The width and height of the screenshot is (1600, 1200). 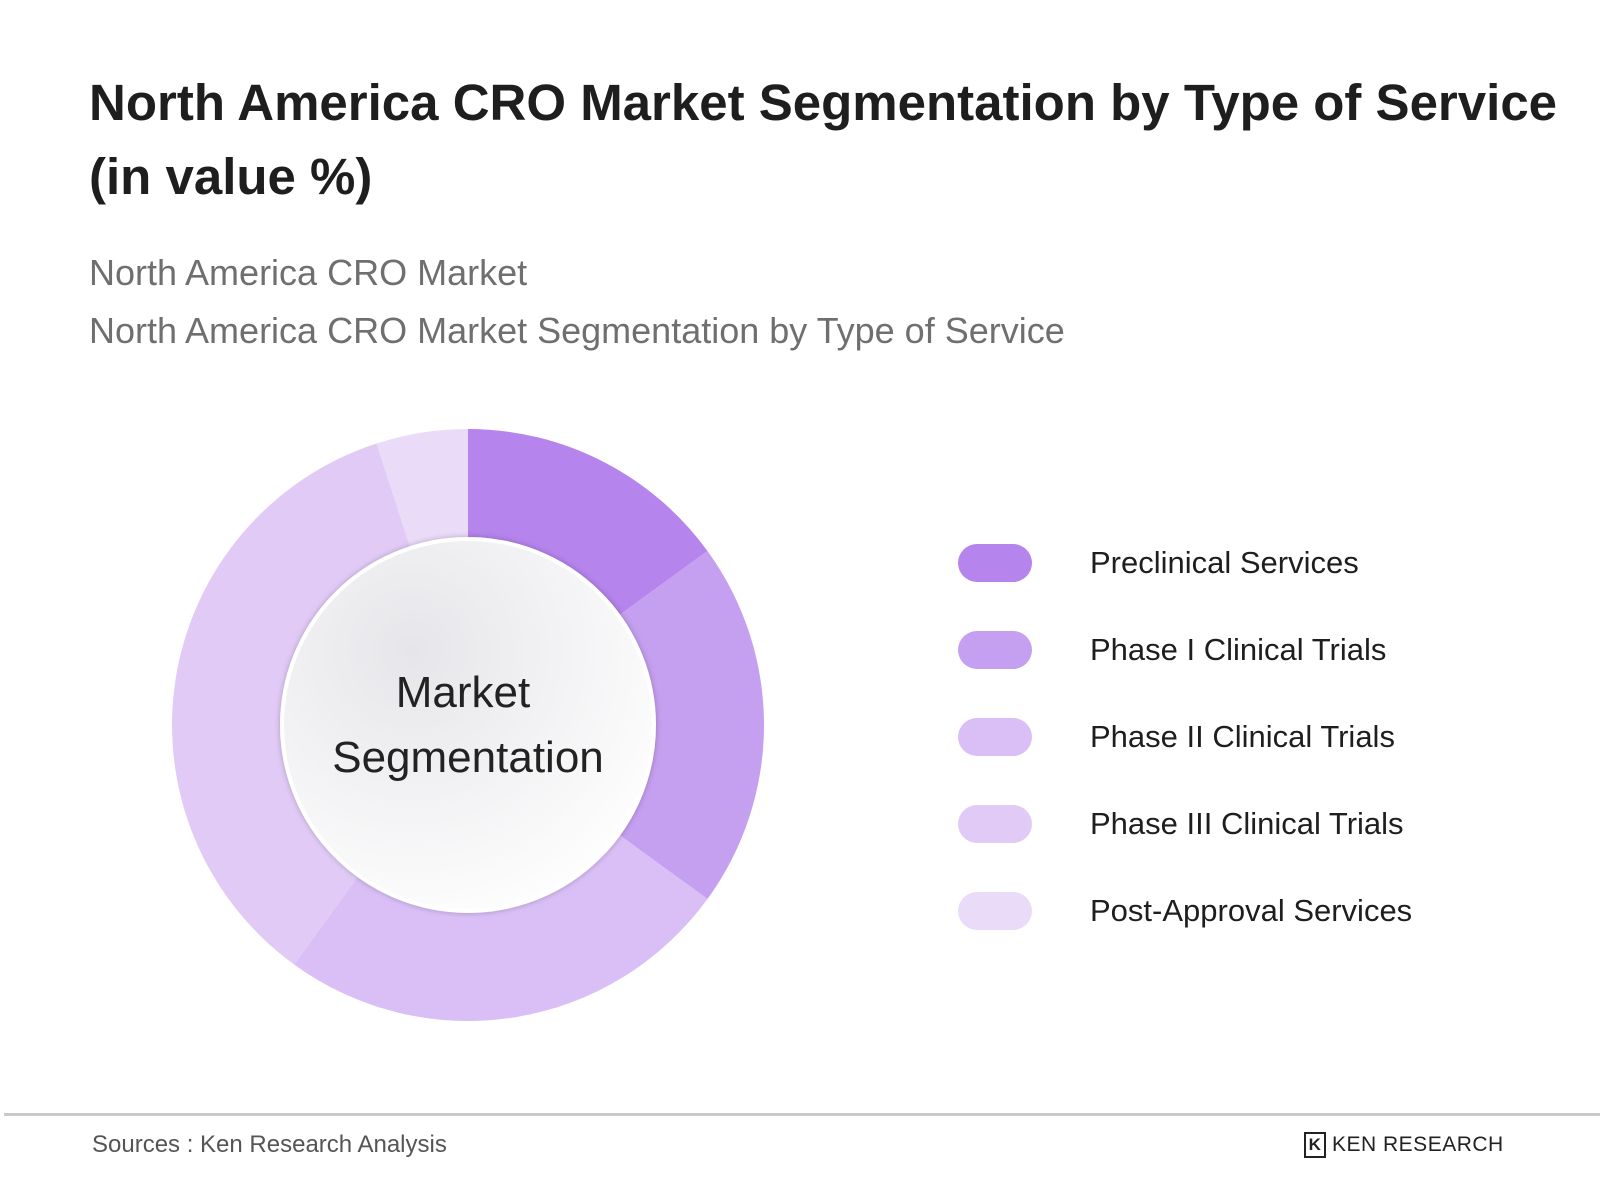 I want to click on legend-item: Phase II Clinical Trials, so click(x=1176, y=737).